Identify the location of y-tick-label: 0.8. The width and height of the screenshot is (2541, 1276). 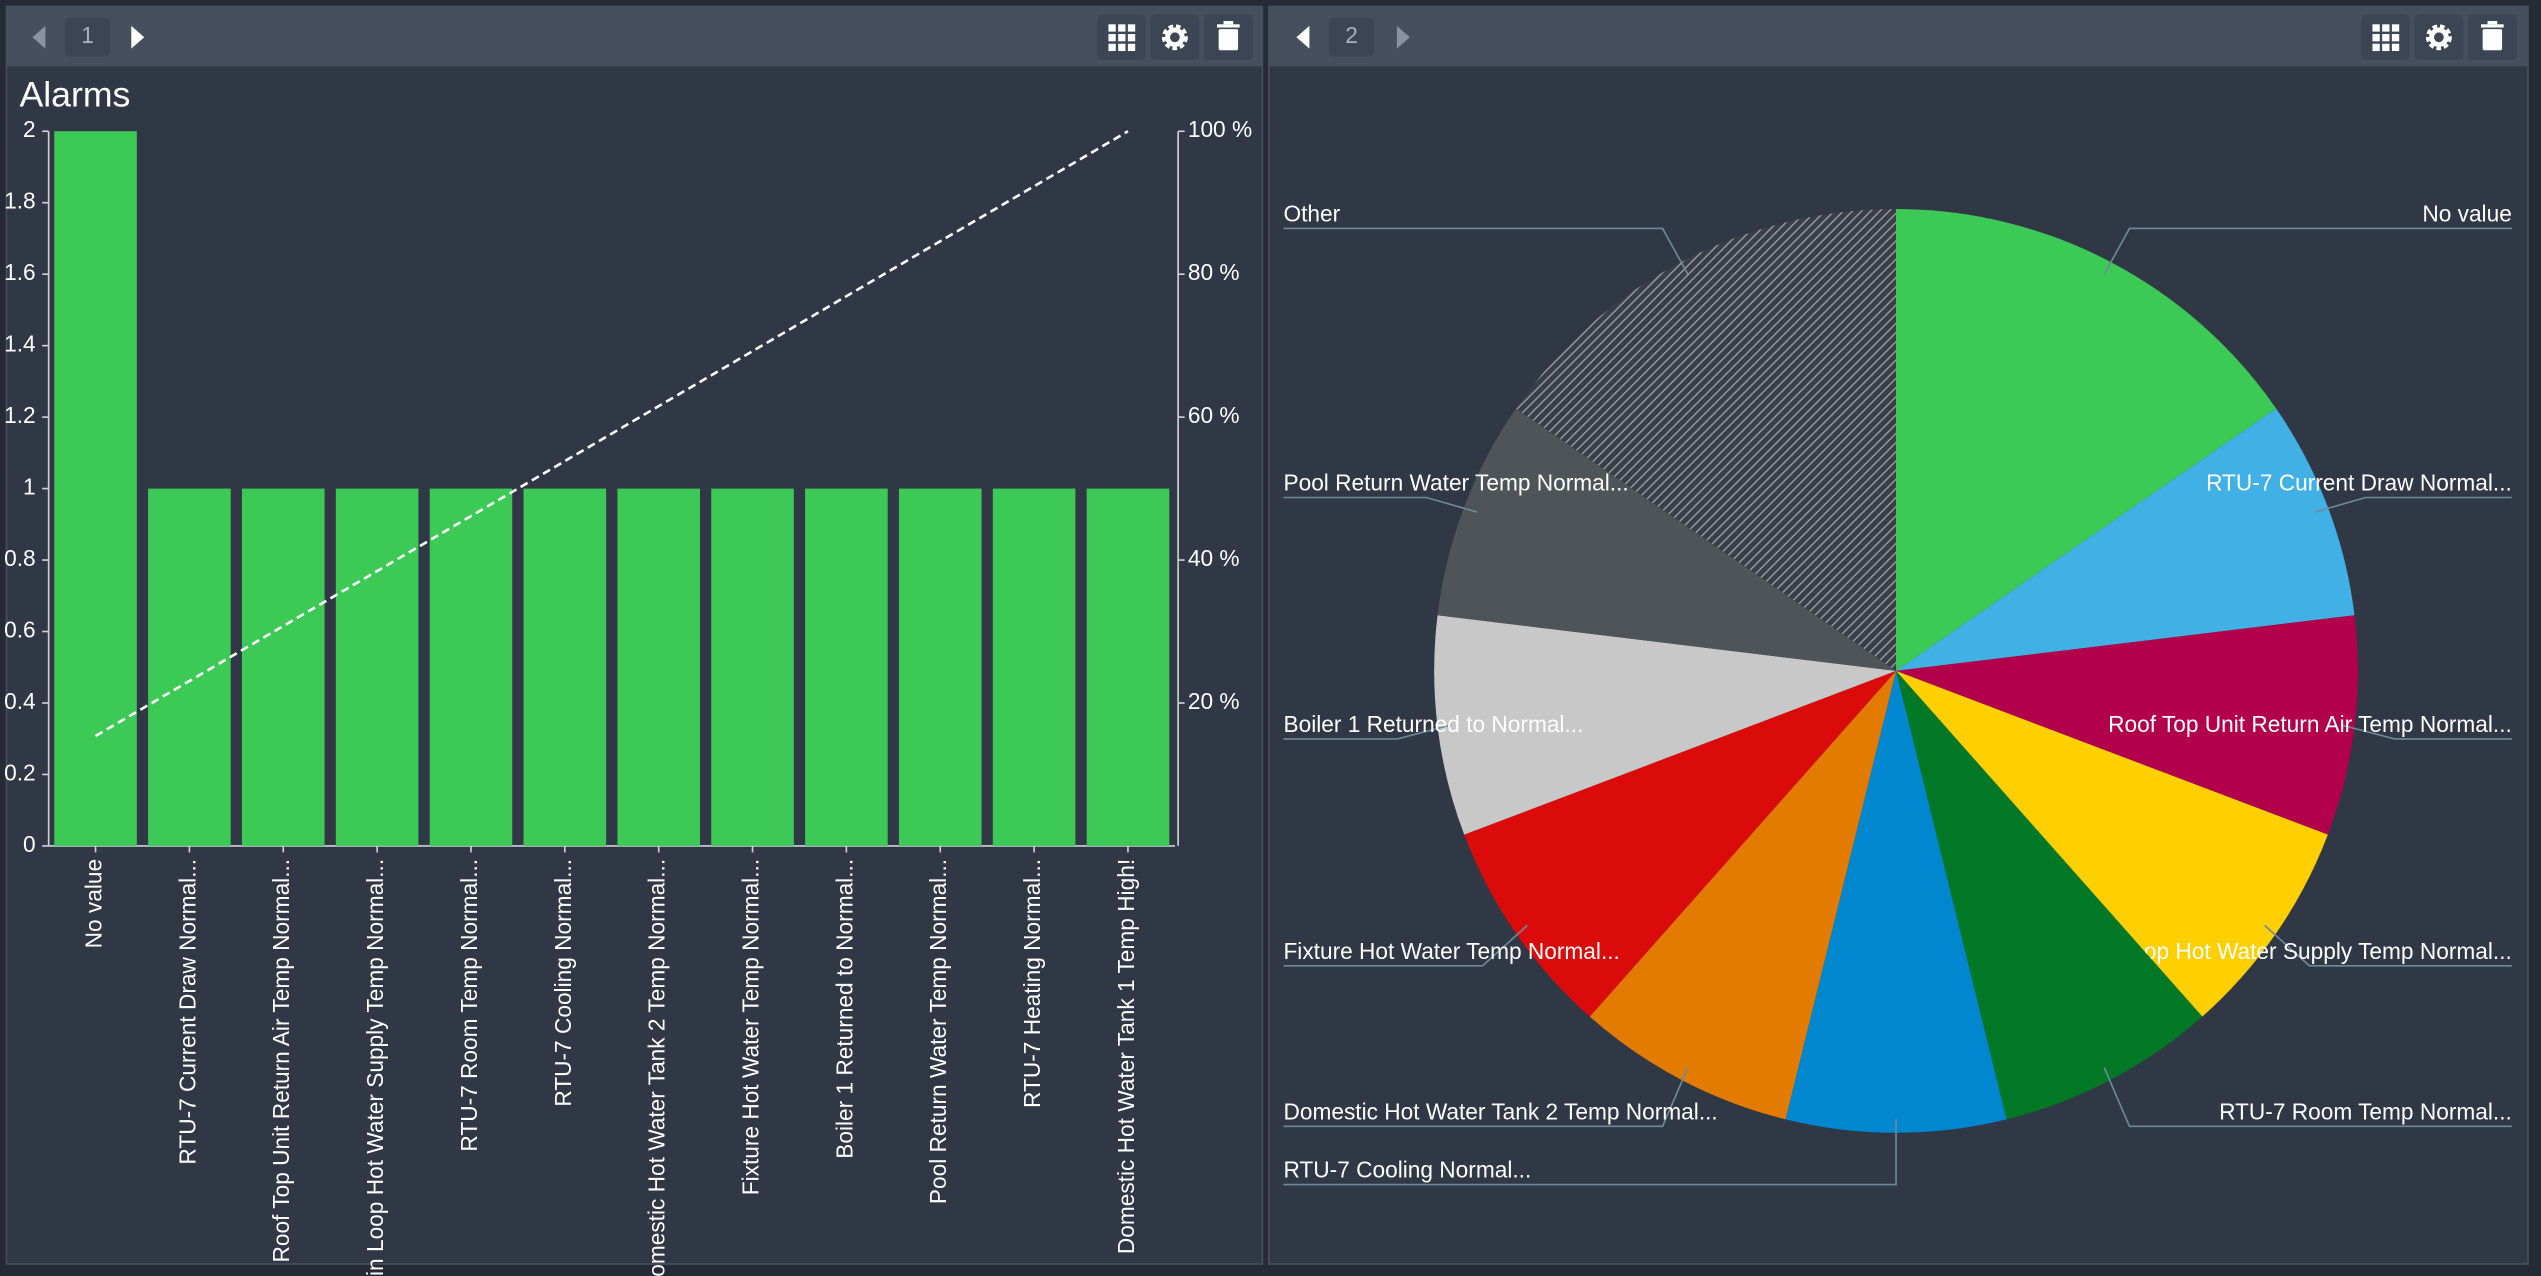
(20, 558).